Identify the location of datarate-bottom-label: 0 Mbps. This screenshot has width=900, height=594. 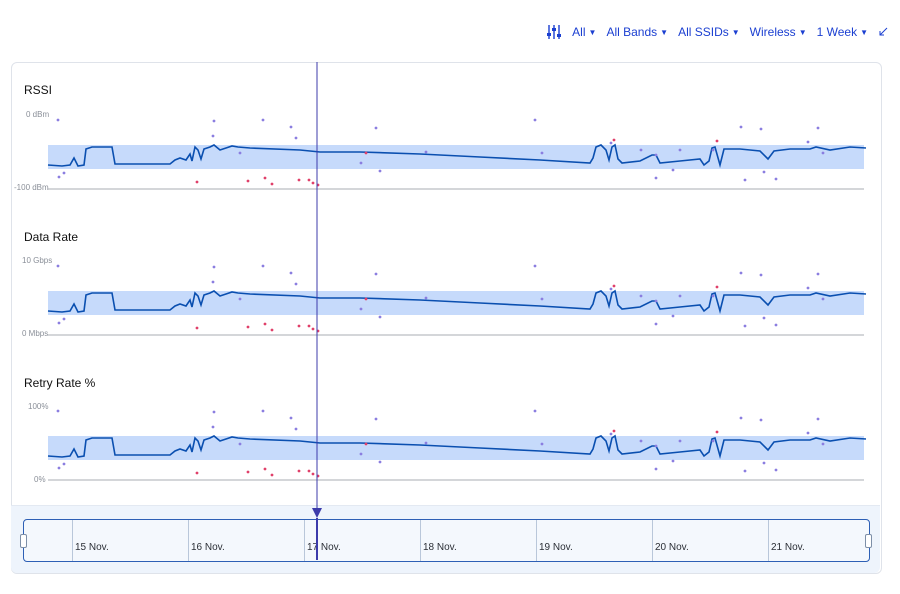
(35, 333).